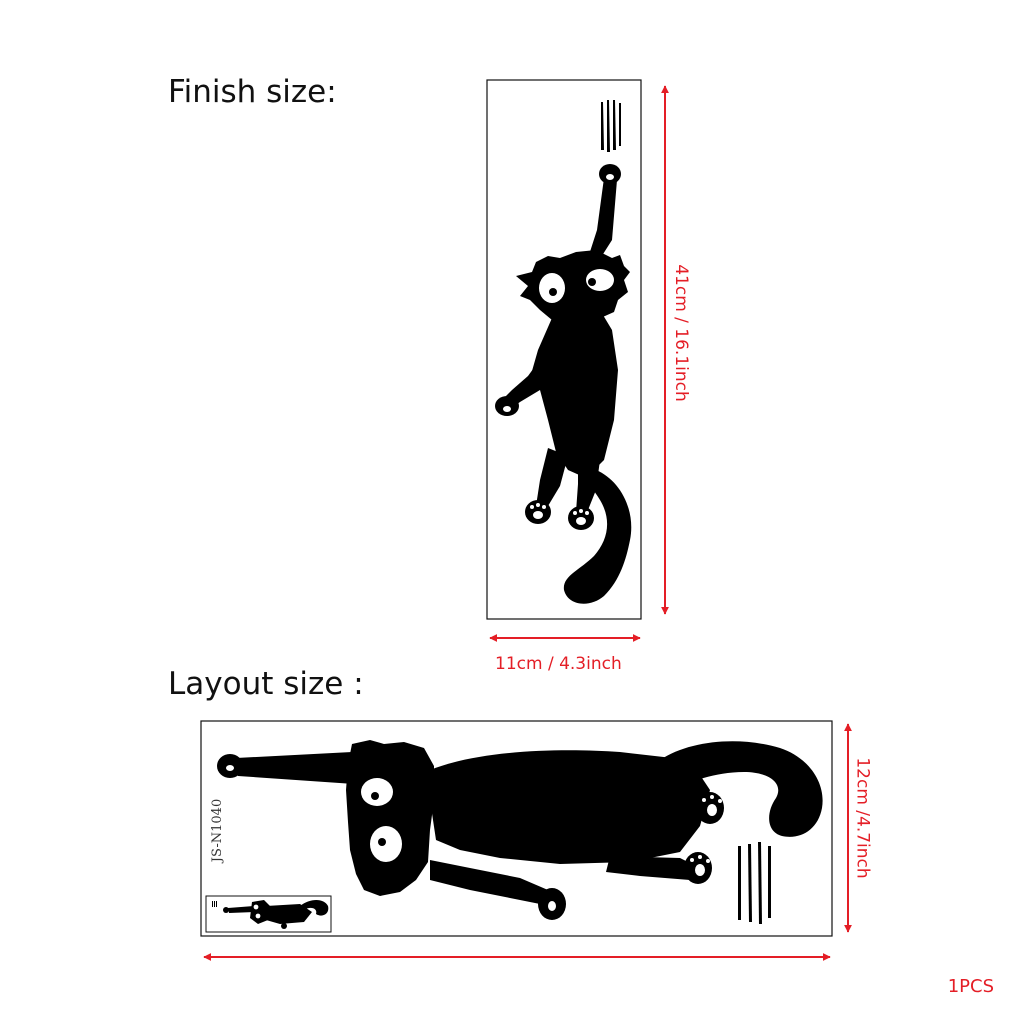 This screenshot has width=1024, height=1024. Describe the element at coordinates (576, 286) in the screenshot. I see `cat-eyes` at that location.